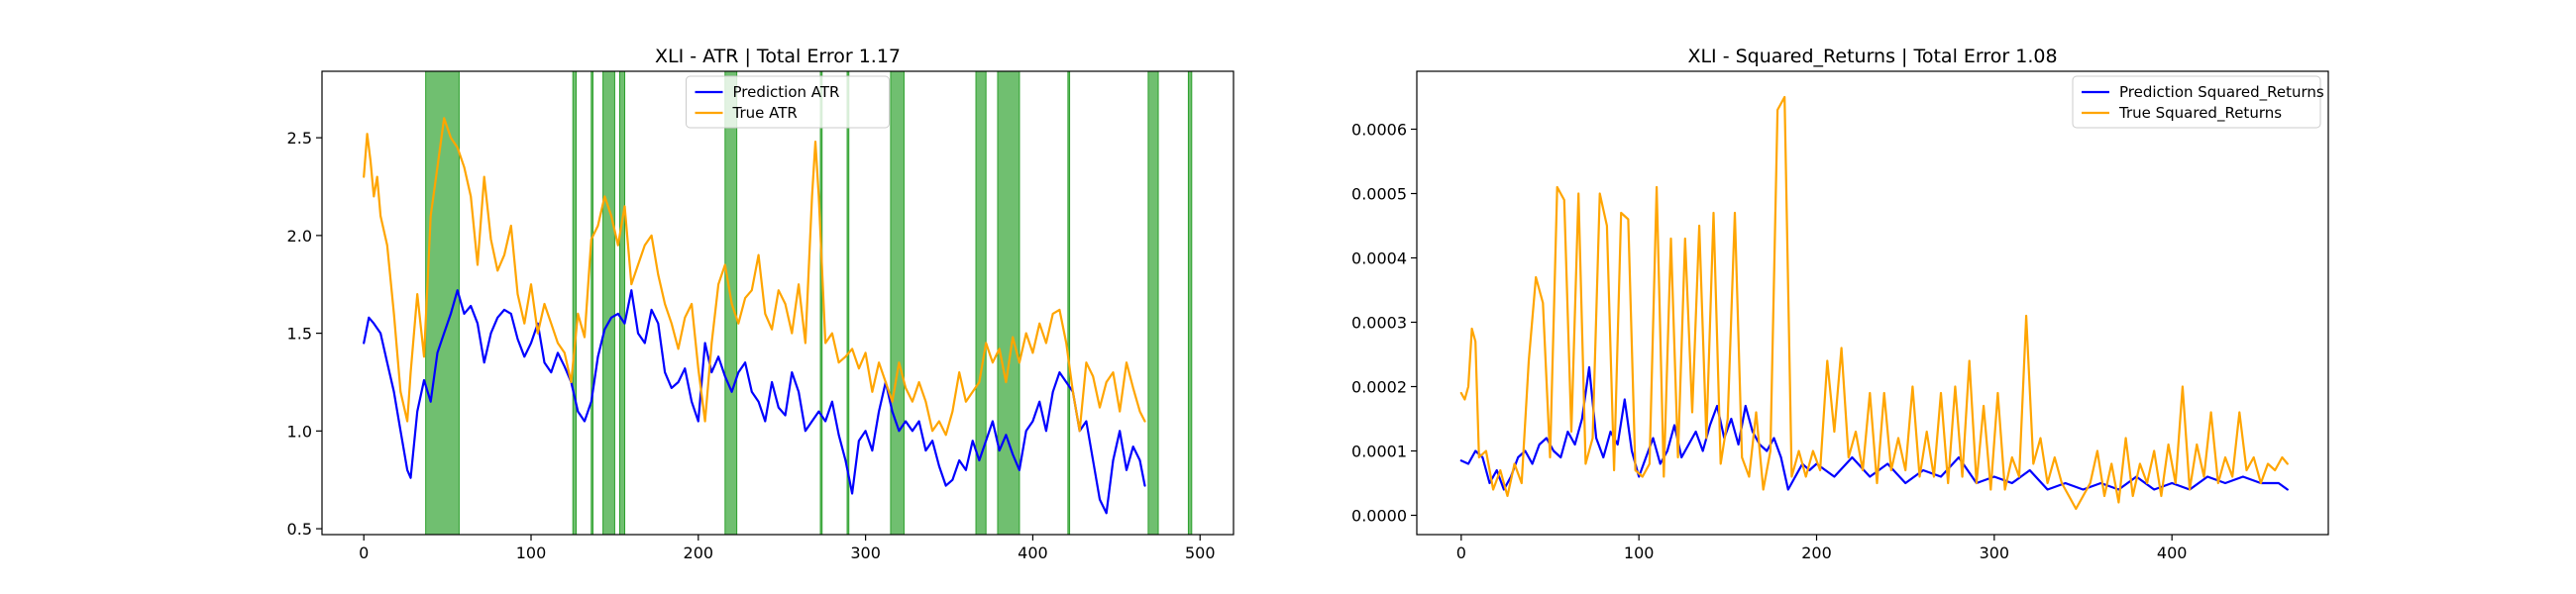  What do you see at coordinates (786, 92) in the screenshot?
I see `legend-label: Prediction ATR` at bounding box center [786, 92].